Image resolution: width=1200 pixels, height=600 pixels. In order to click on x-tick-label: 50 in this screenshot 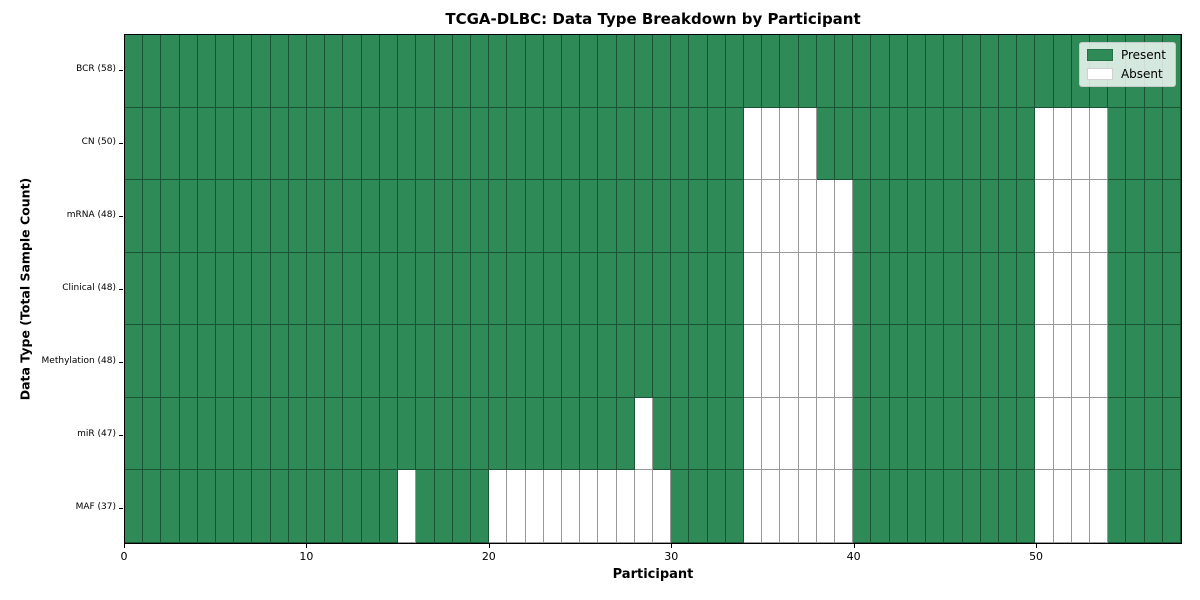, I will do `click(1036, 556)`.